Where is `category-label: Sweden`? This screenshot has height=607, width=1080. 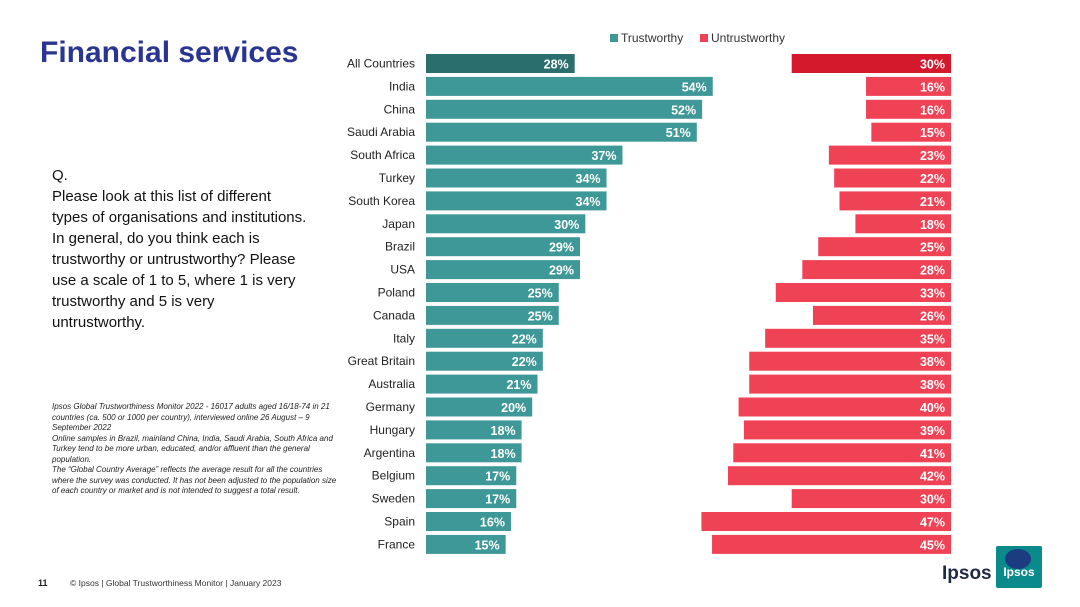
category-label: Sweden is located at coordinates (393, 499).